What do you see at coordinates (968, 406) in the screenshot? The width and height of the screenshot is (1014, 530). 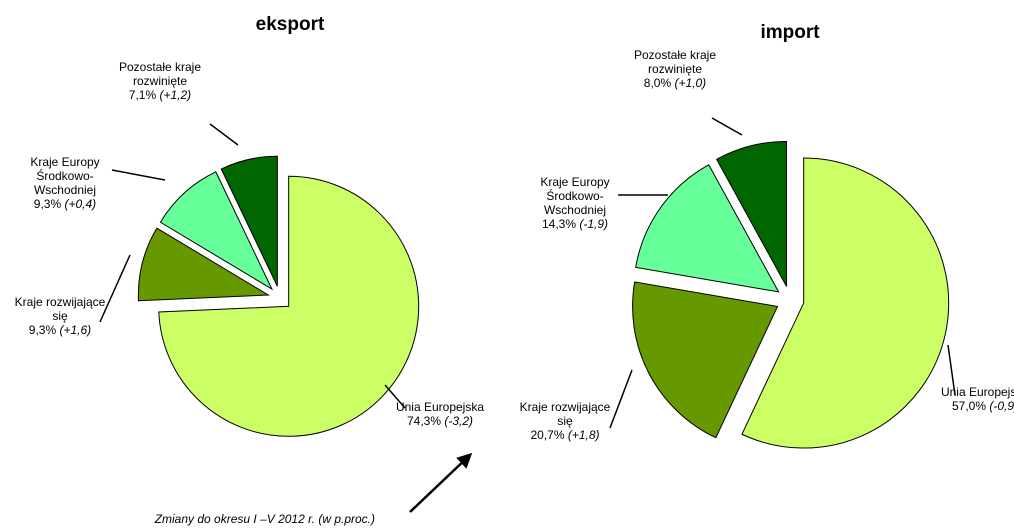 I see `value-label: 57,0%` at bounding box center [968, 406].